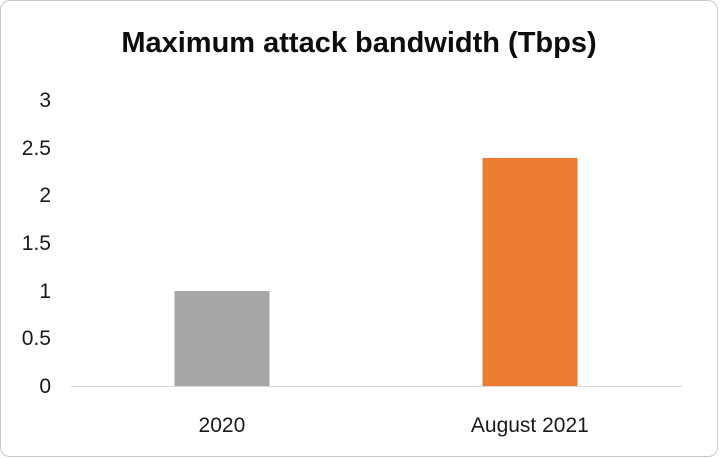 This screenshot has width=720, height=459. What do you see at coordinates (45, 196) in the screenshot?
I see `y-tick-label: 2` at bounding box center [45, 196].